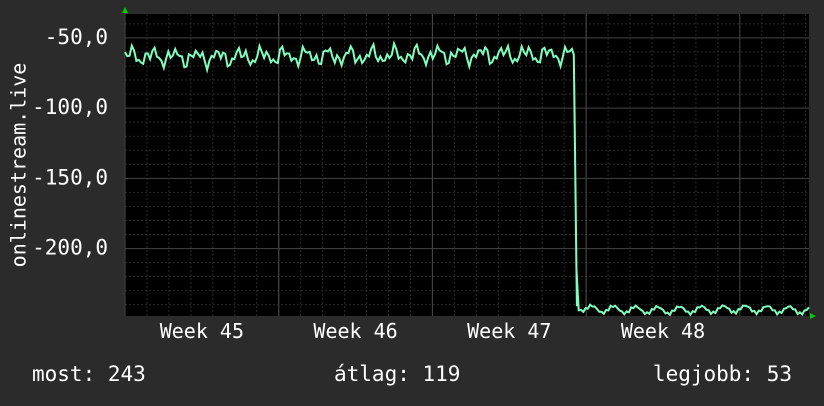  What do you see at coordinates (813, 316) in the screenshot?
I see `x-axis-arrow` at bounding box center [813, 316].